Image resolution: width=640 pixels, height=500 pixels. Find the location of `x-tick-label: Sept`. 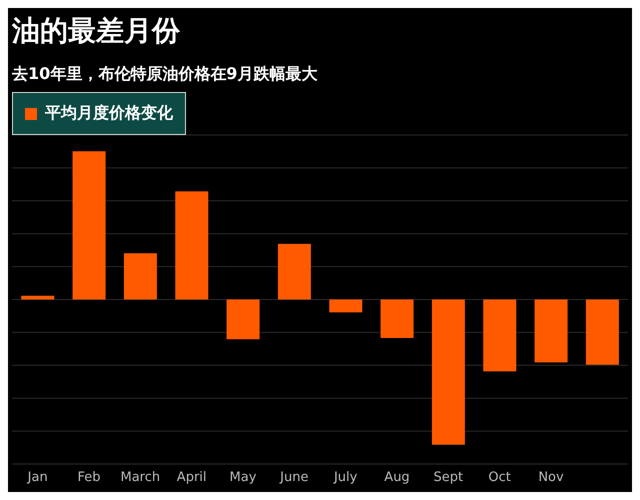

x-tick-label: Sept is located at coordinates (449, 478).